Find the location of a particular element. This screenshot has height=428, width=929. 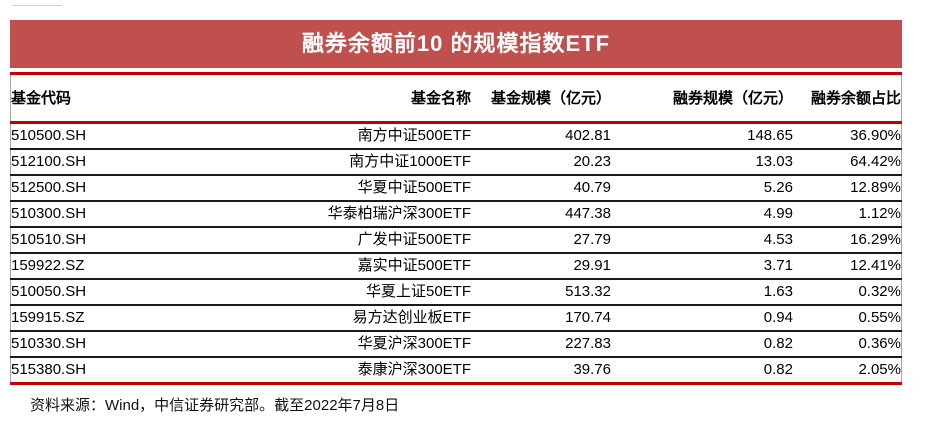

cell-short-scale: 4.53 is located at coordinates (778, 239).